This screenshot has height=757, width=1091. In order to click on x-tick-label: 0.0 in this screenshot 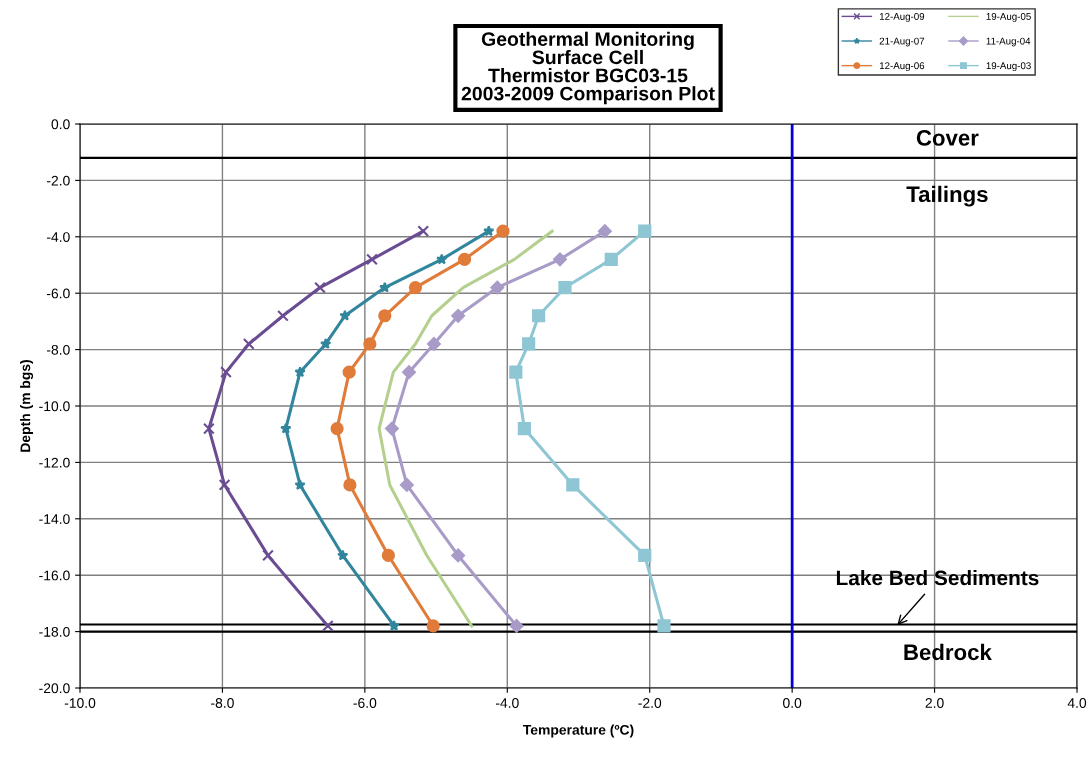, I will do `click(792, 703)`.